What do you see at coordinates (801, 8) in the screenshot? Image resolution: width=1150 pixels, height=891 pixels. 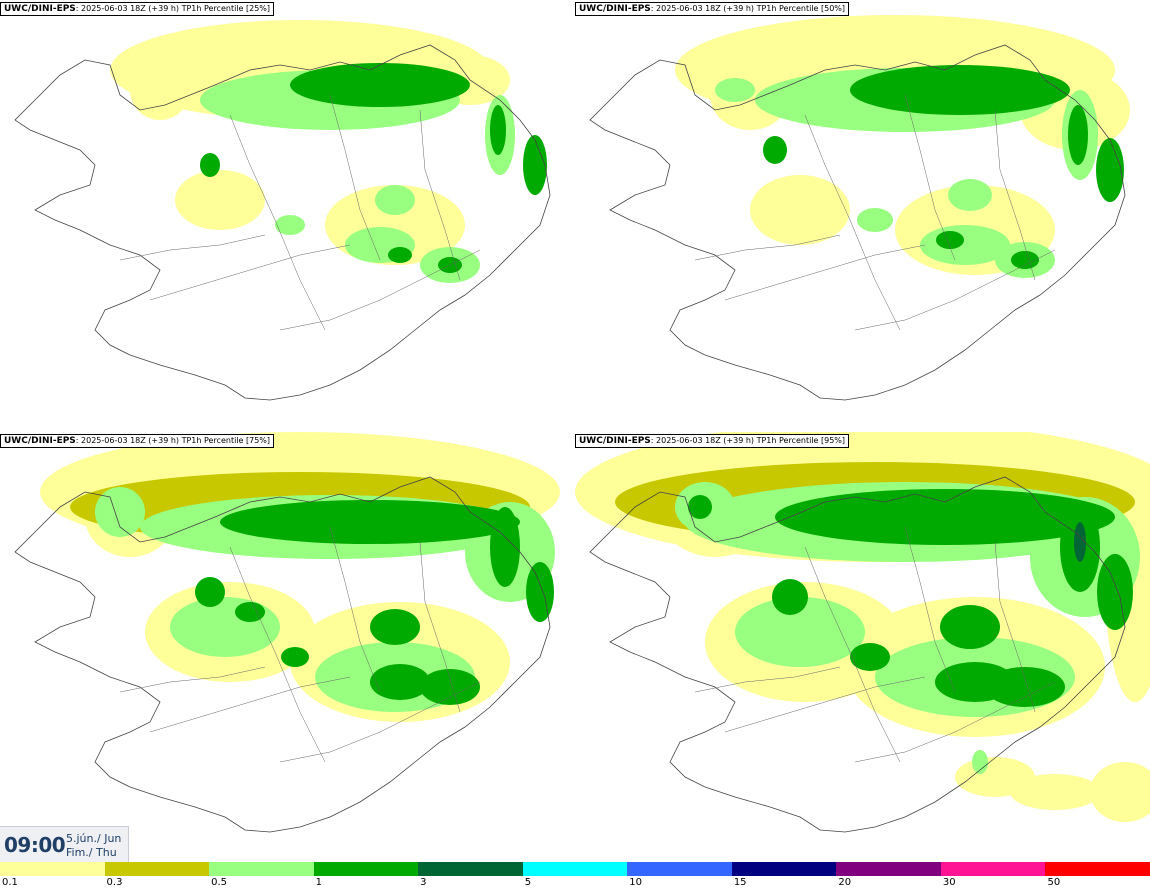 I see `field-name: TP1h Percentile [50%]` at bounding box center [801, 8].